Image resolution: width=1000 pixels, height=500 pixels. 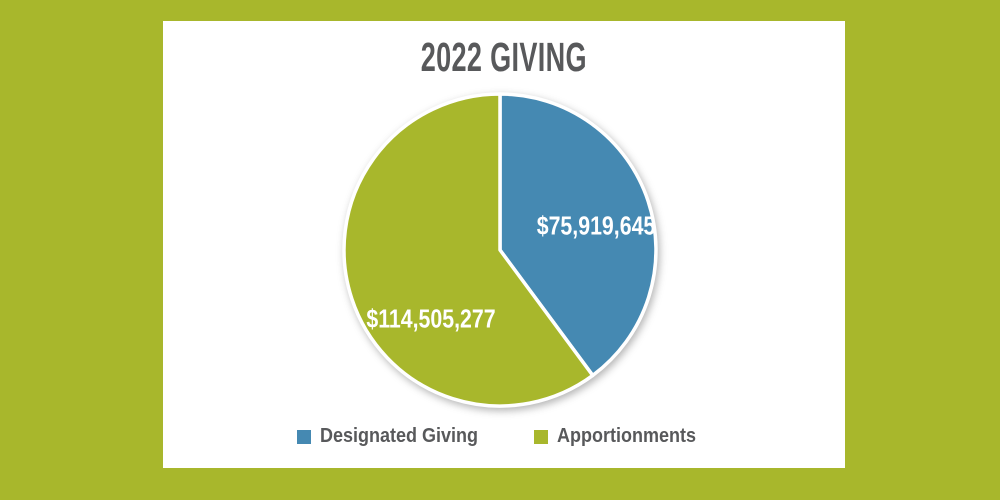 I want to click on legend-swatch-apportionments, so click(x=540, y=436).